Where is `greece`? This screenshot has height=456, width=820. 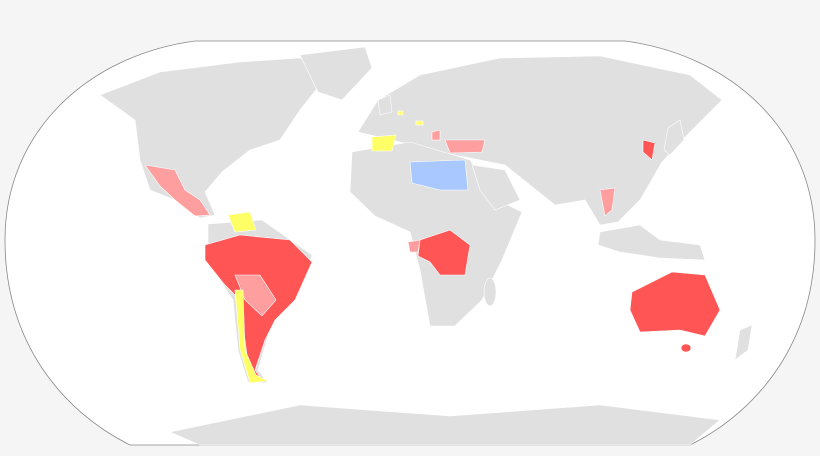 greece is located at coordinates (436, 135).